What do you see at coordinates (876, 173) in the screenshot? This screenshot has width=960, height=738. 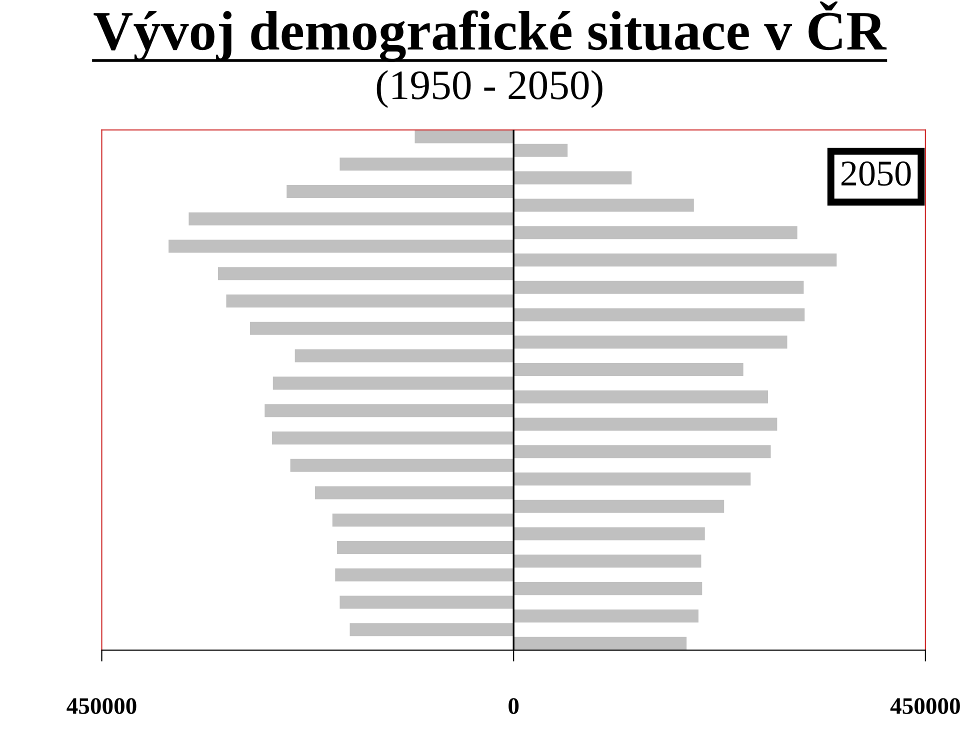 I see `annotation: 2050` at bounding box center [876, 173].